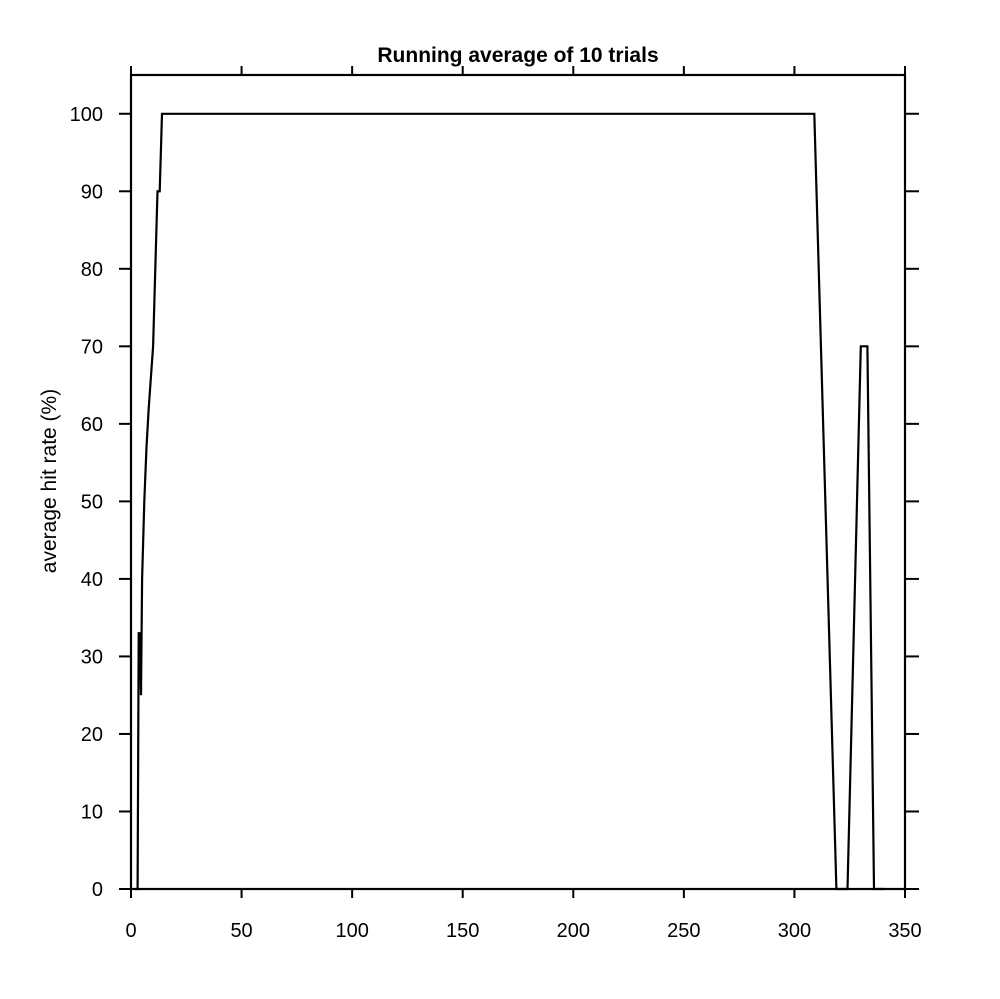  Describe the element at coordinates (904, 931) in the screenshot. I see `x-tick-label: 350` at that location.